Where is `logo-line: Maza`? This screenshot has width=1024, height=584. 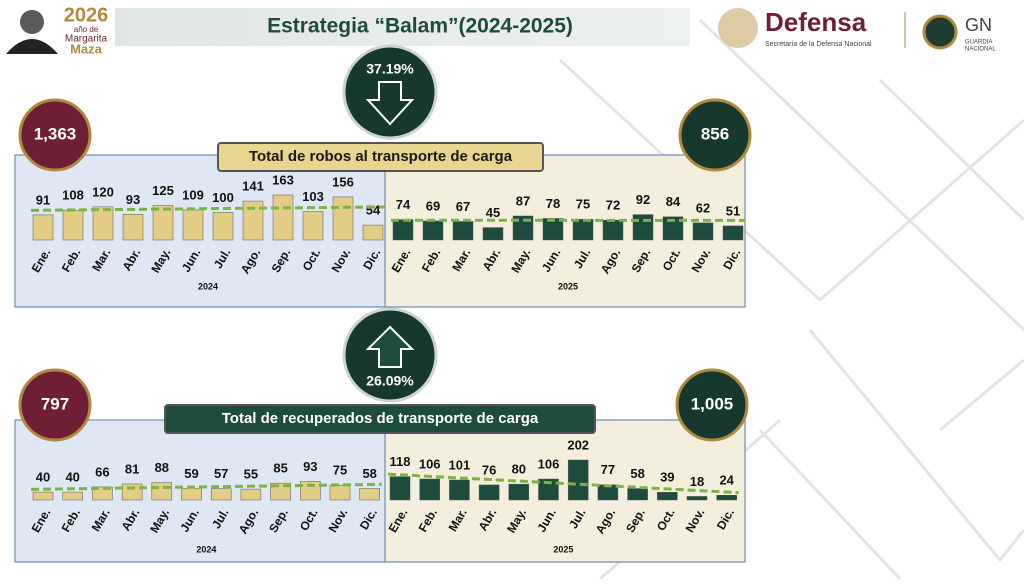 logo-line: Maza is located at coordinates (86, 48).